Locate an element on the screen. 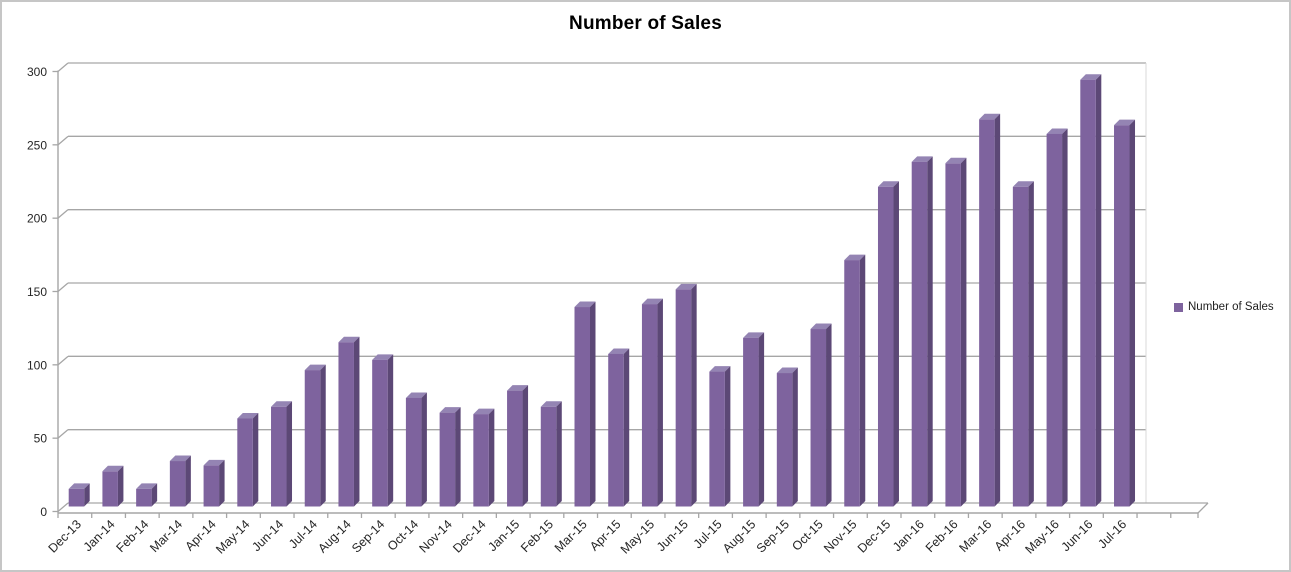 This screenshot has height=572, width=1291. x-tick-label-Sep-15: Sep-15 is located at coordinates (773, 536).